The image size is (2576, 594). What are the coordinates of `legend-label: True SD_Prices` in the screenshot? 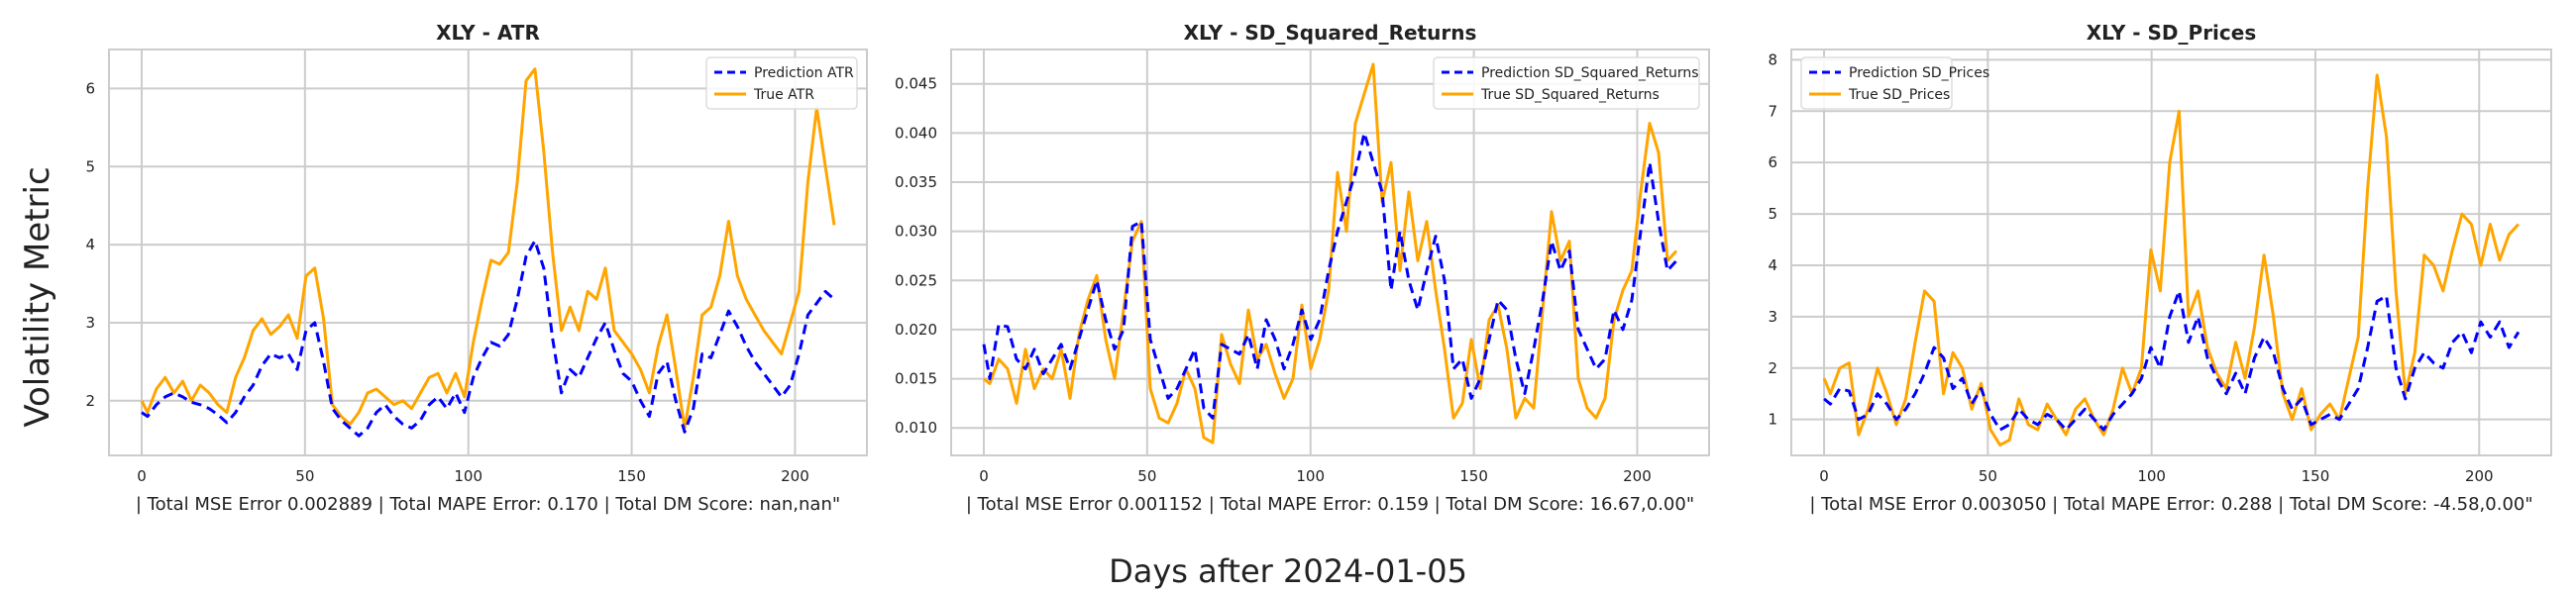 It's located at (1899, 95).